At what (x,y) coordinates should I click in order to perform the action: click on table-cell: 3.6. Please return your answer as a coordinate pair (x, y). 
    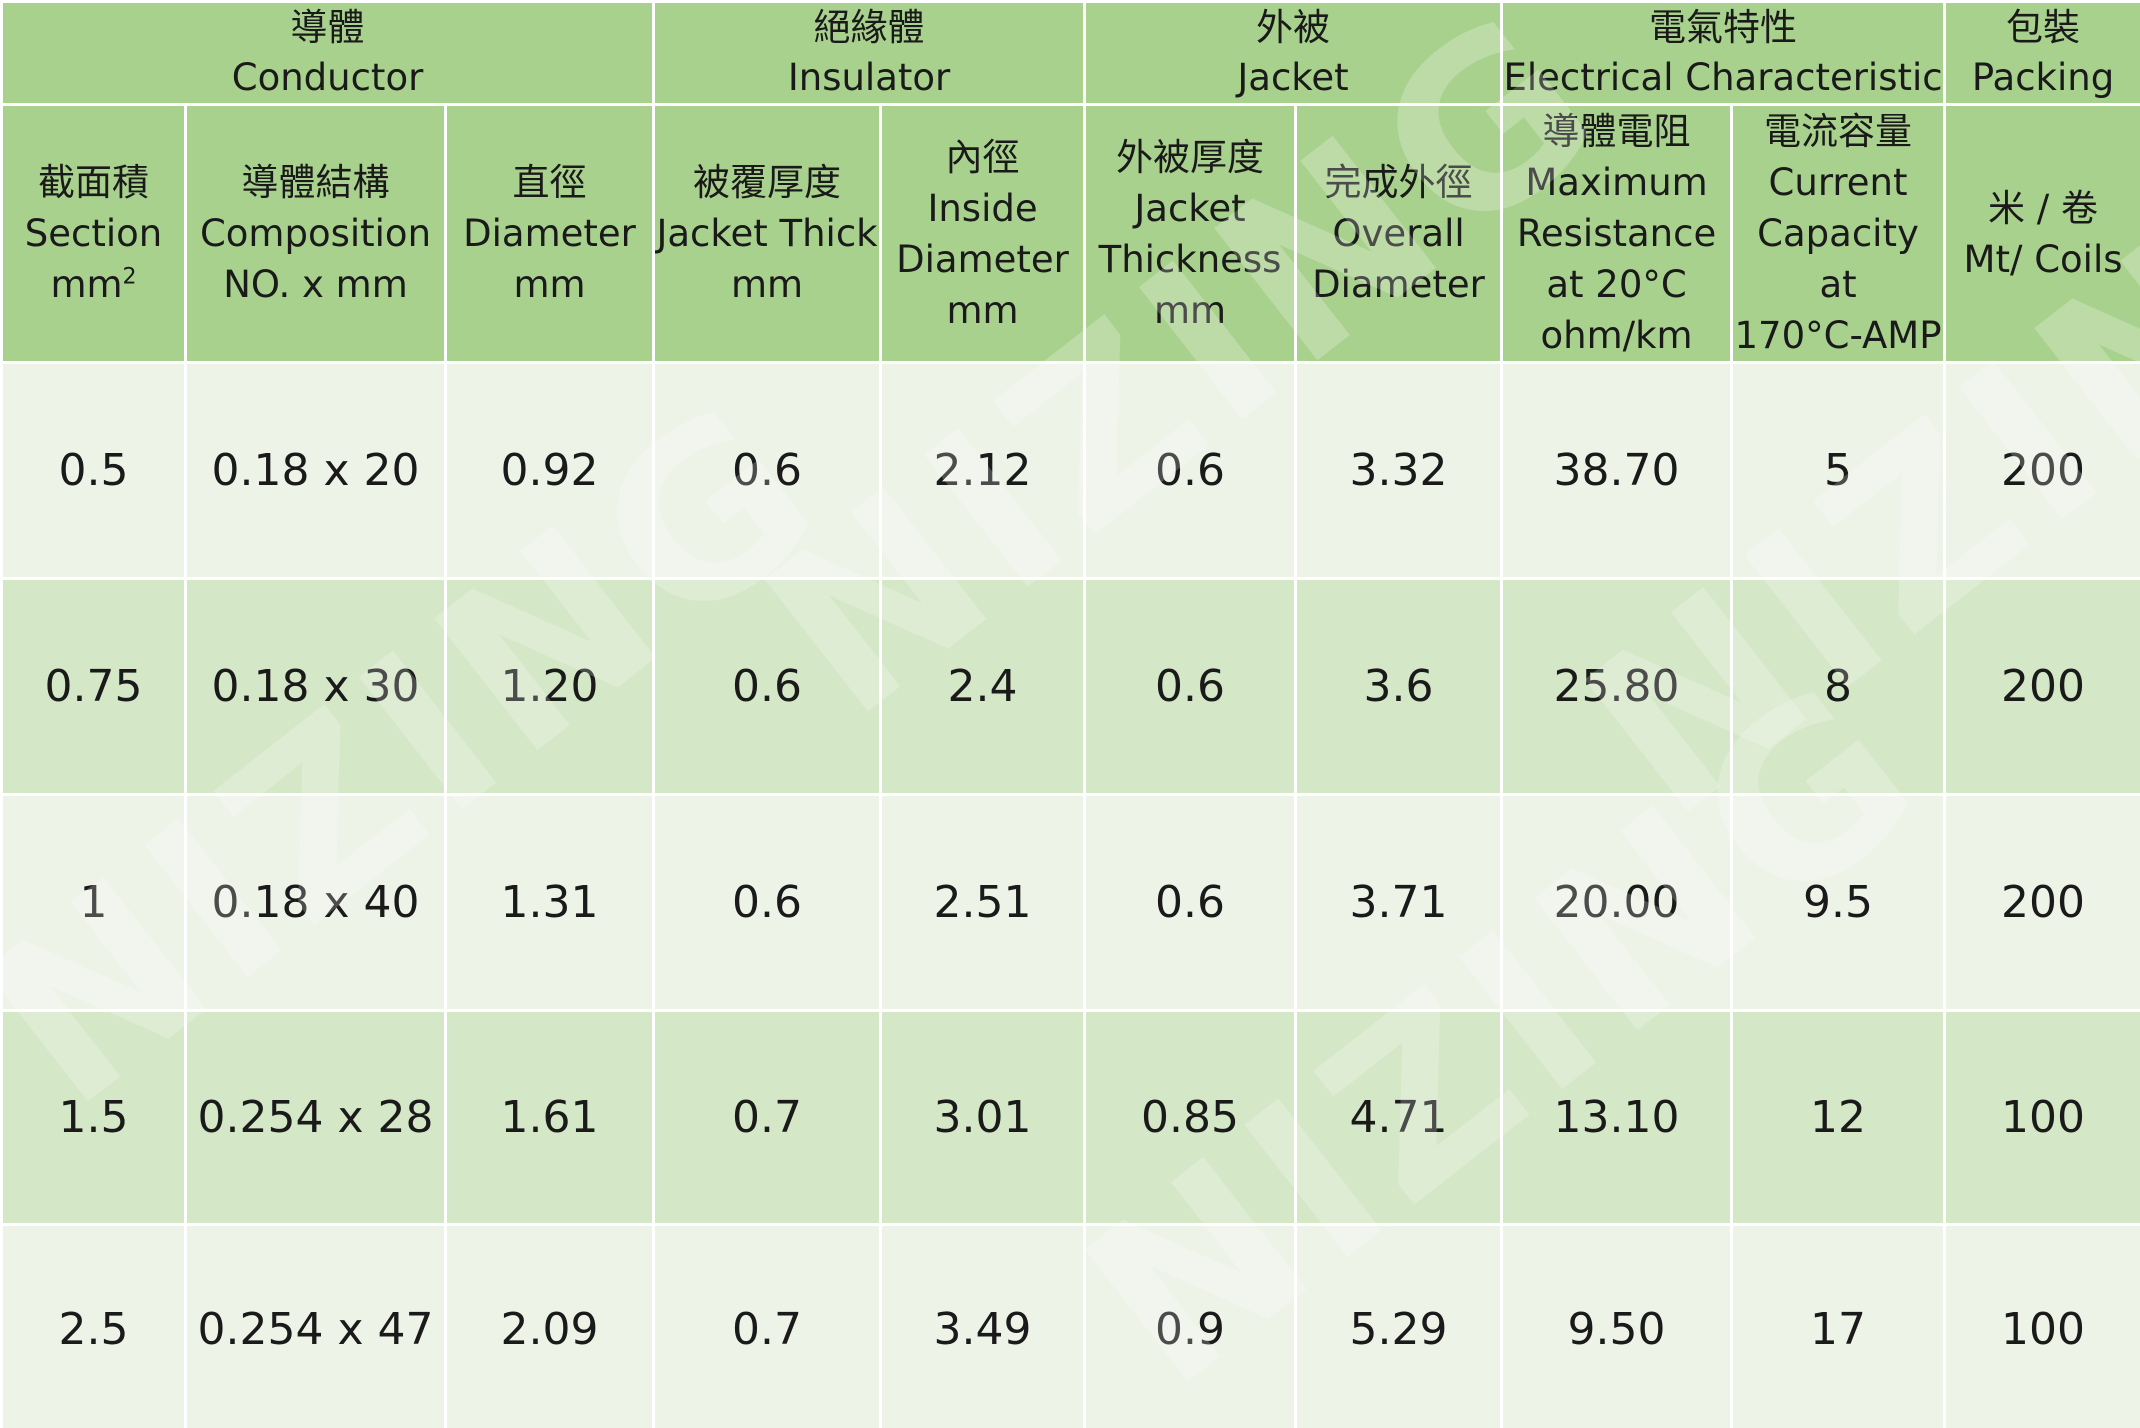
    Looking at the image, I should click on (1399, 686).